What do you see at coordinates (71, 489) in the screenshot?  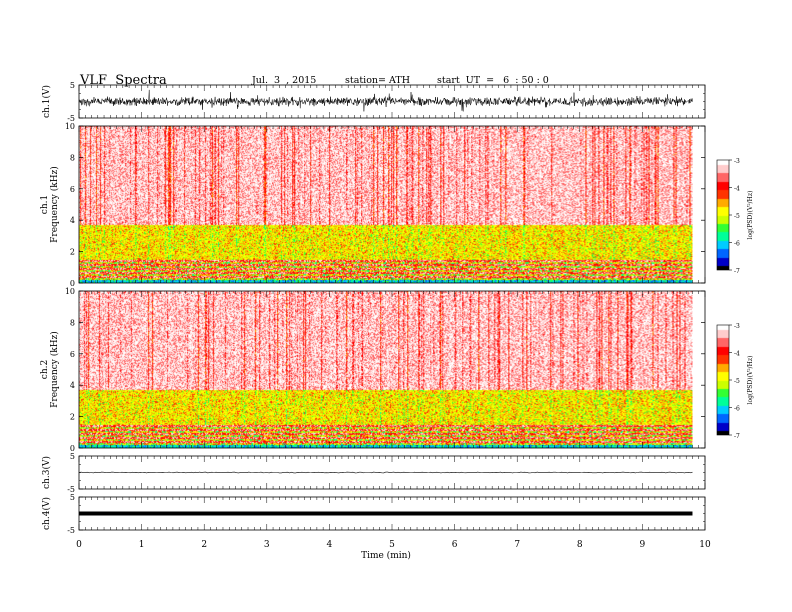 I see `ch3-ytick-label: -5` at bounding box center [71, 489].